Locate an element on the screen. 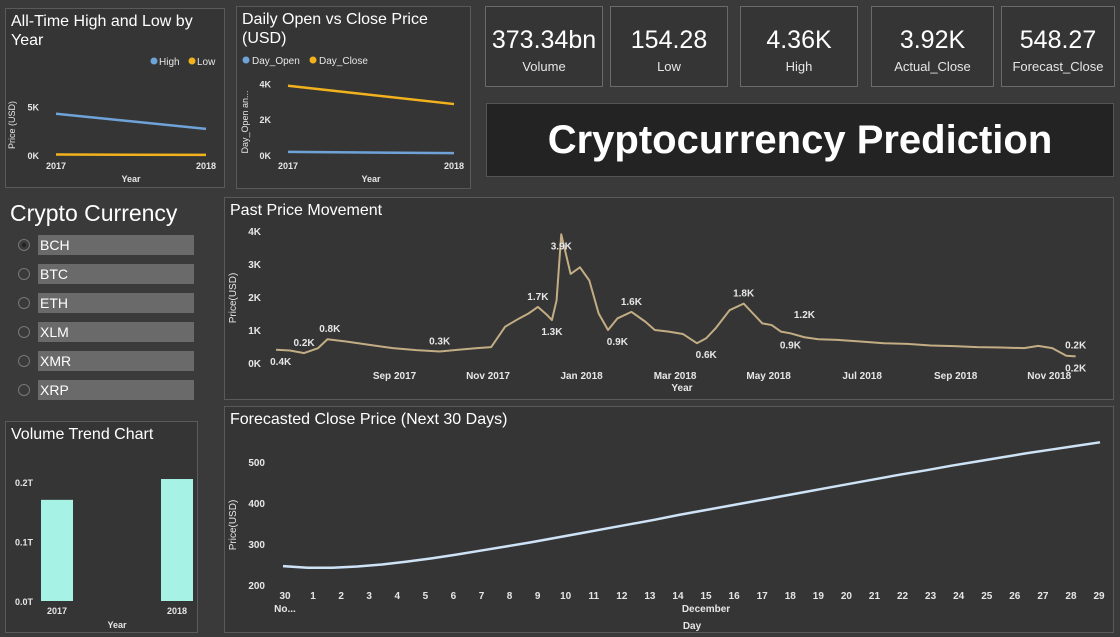 Image resolution: width=1120 pixels, height=637 pixels. x-tick-label: 30 is located at coordinates (285, 596).